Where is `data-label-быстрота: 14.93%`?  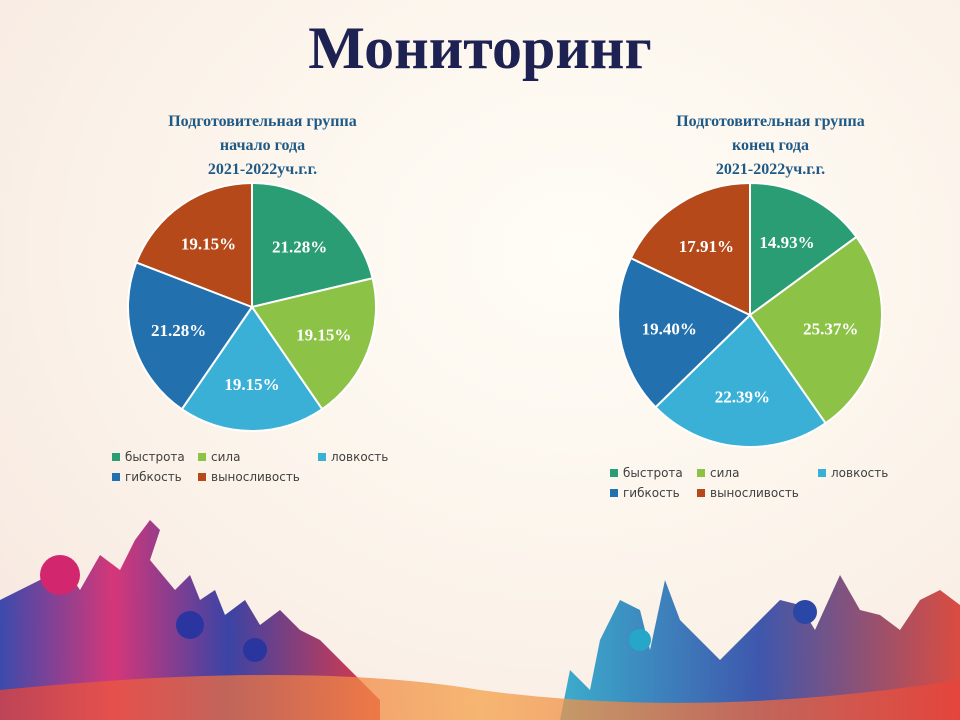
data-label-быстрота: 14.93% is located at coordinates (786, 242).